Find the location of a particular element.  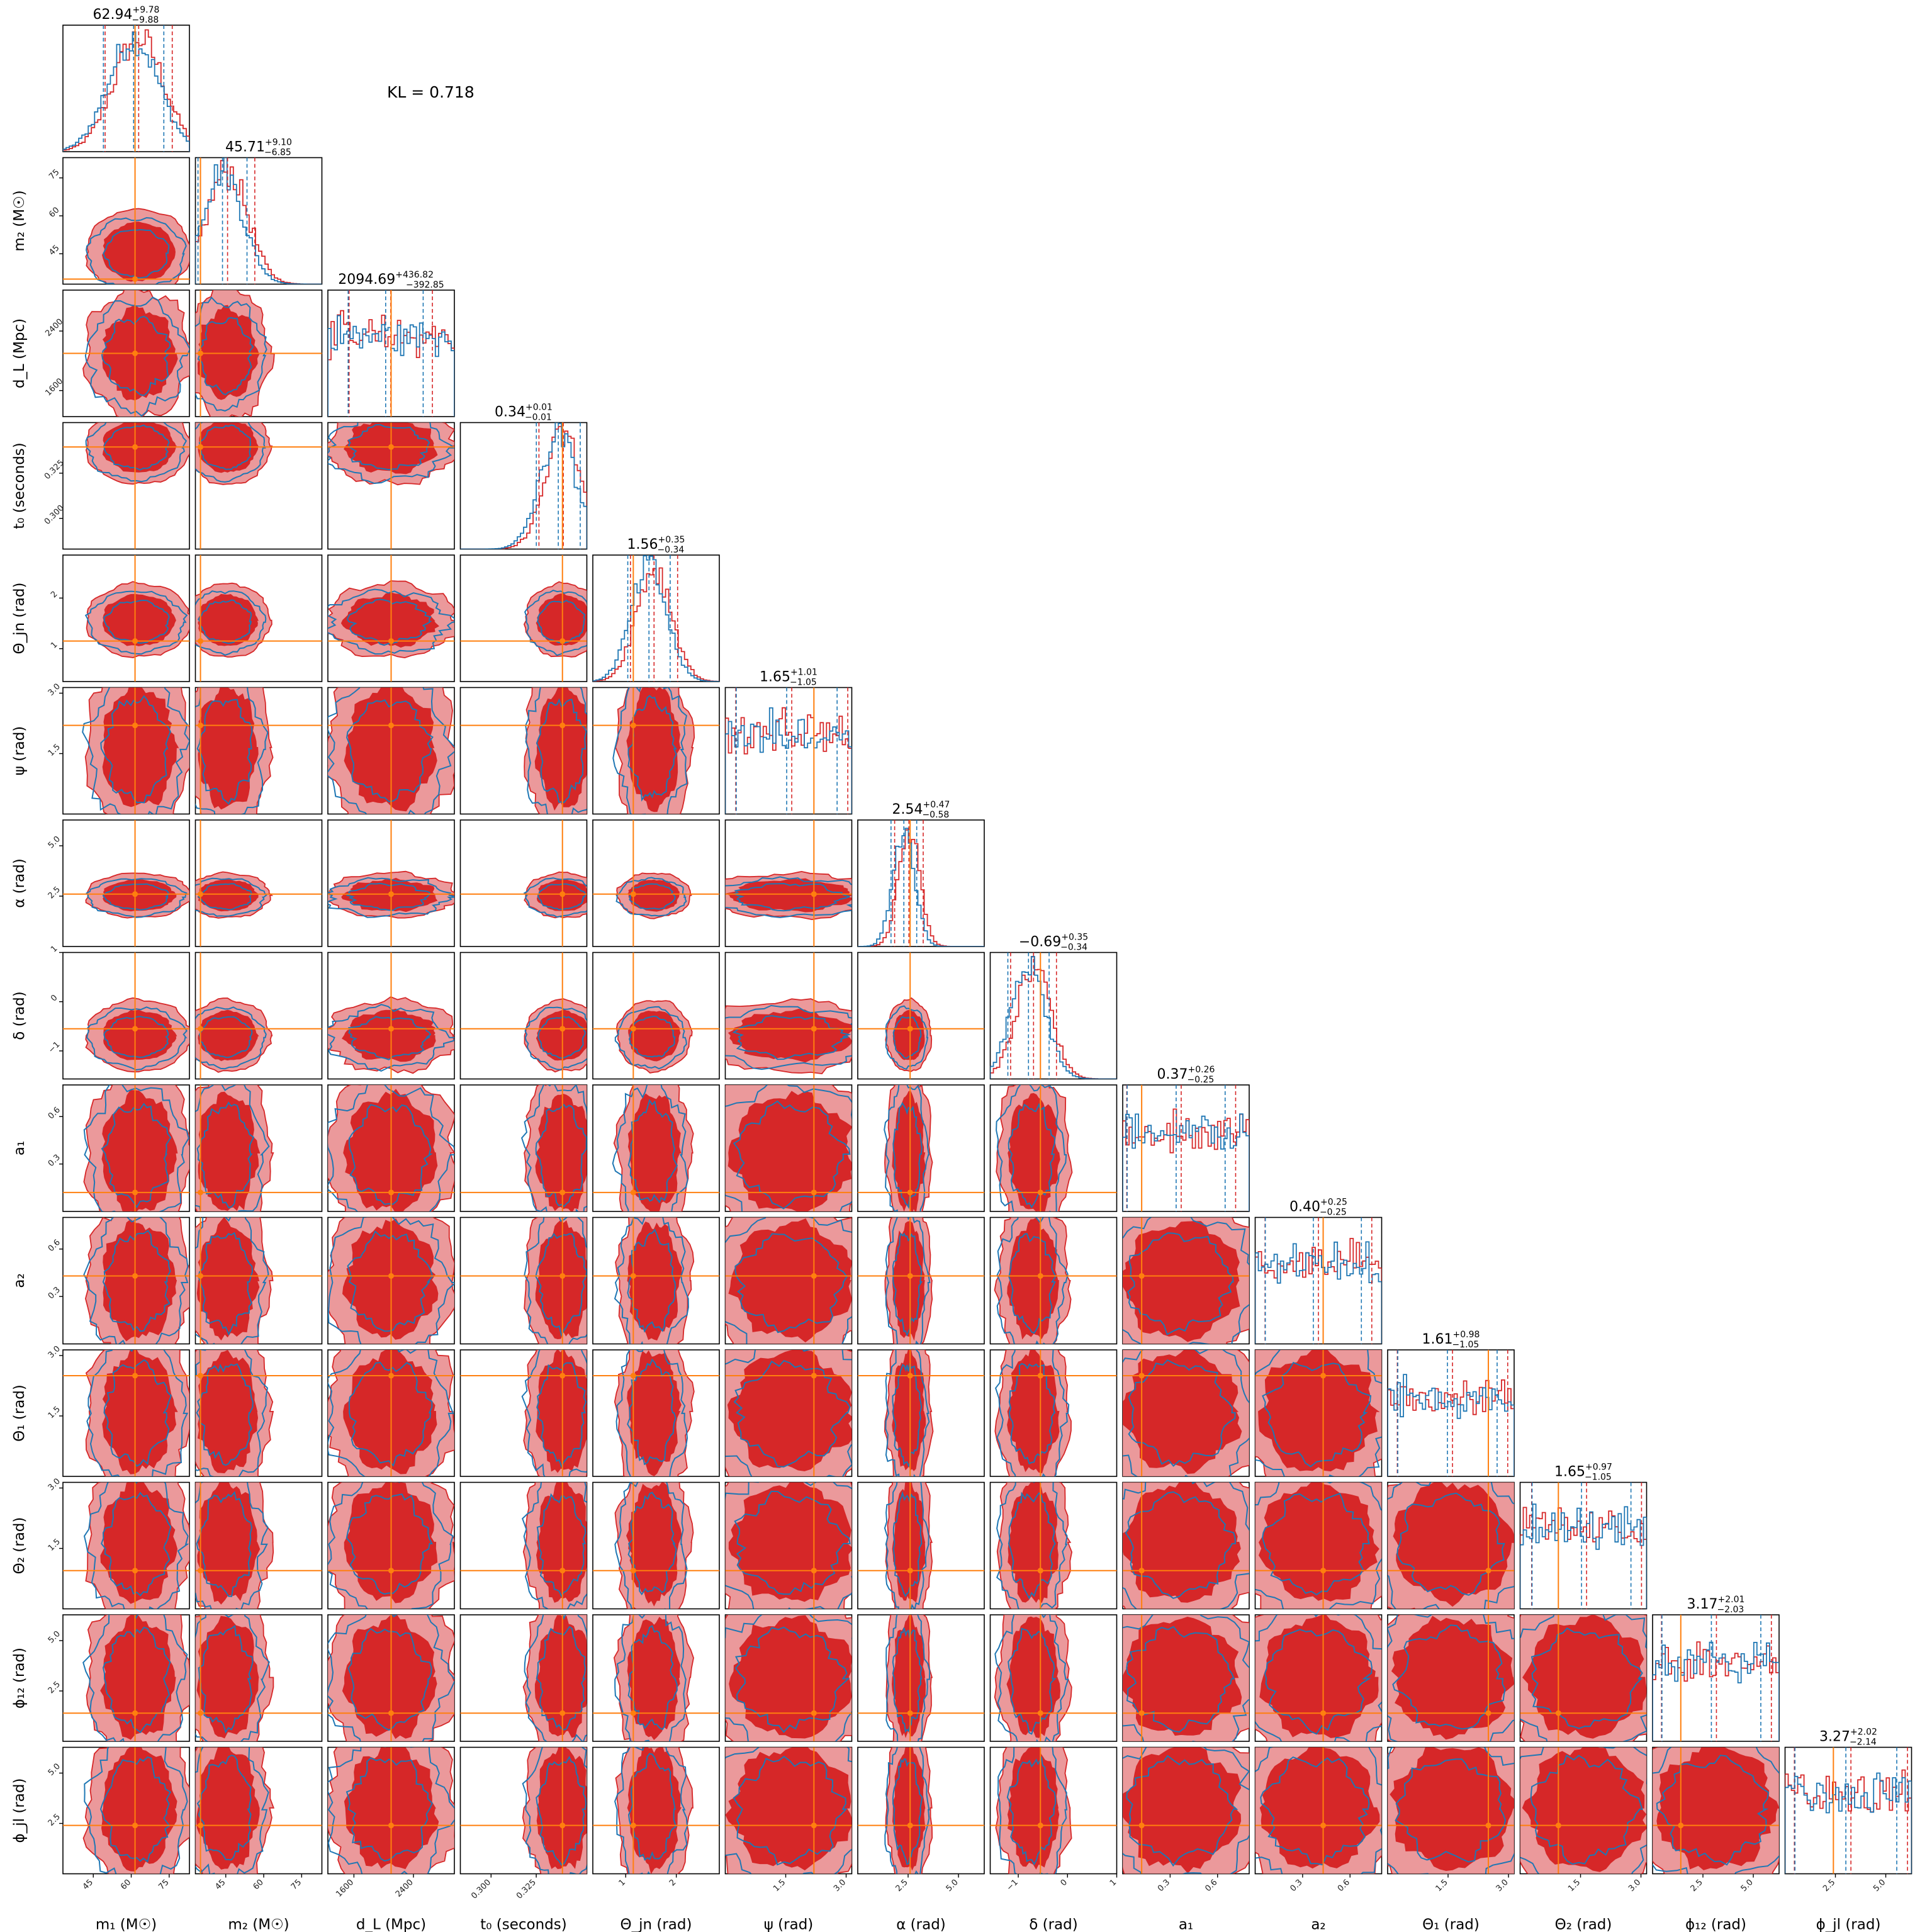

x-tick-label: 5.0 is located at coordinates (952, 1886).